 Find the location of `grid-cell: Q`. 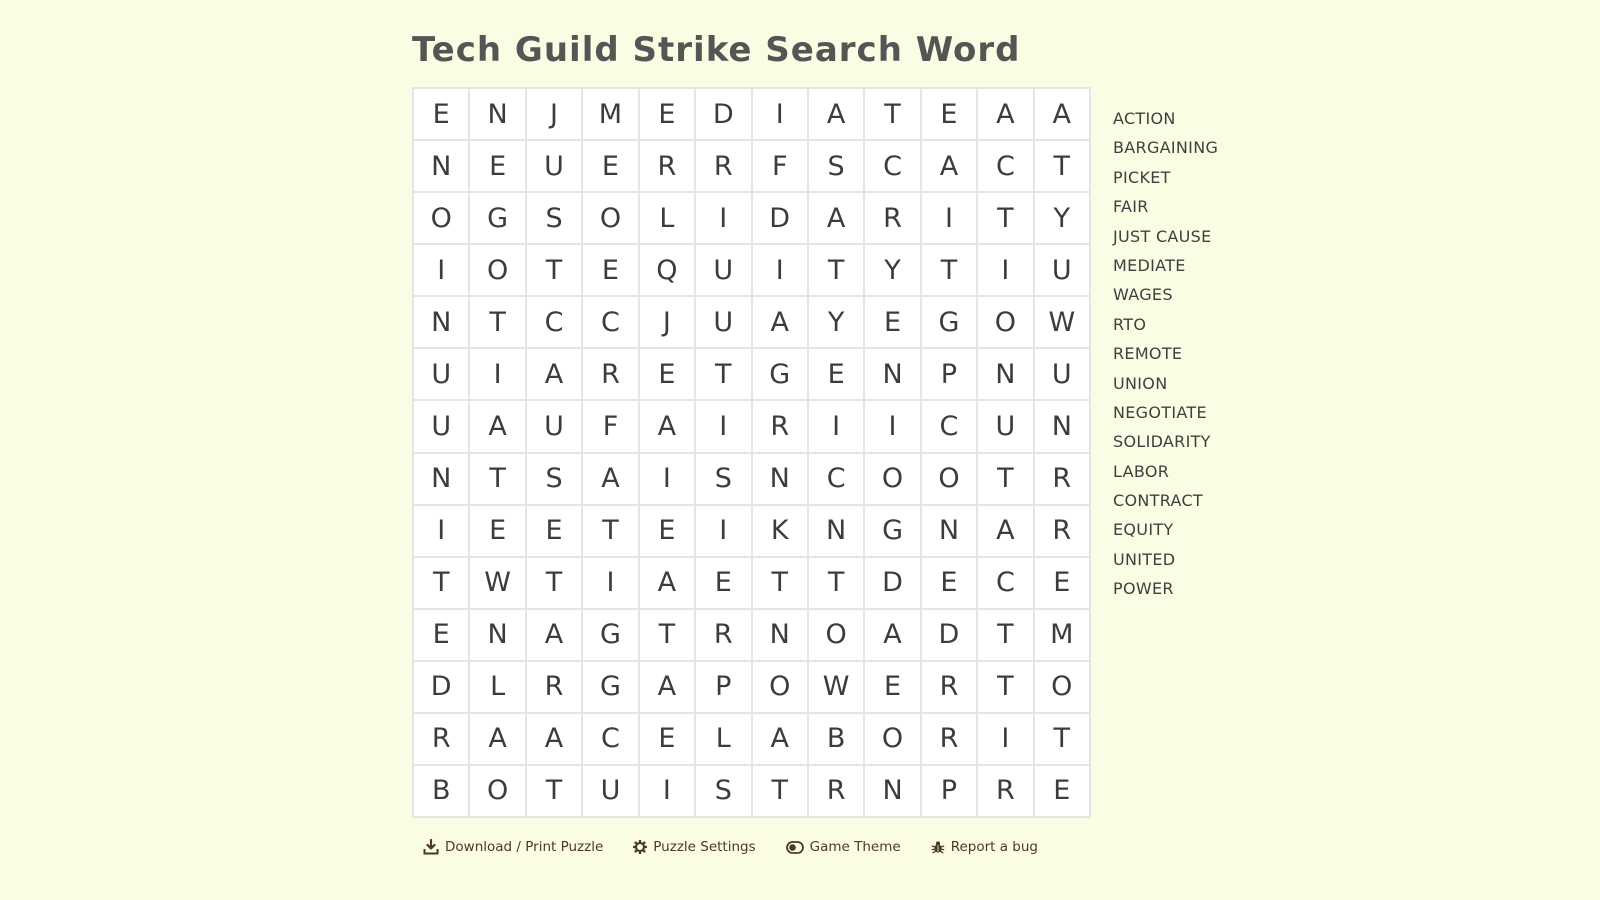

grid-cell: Q is located at coordinates (667, 270).